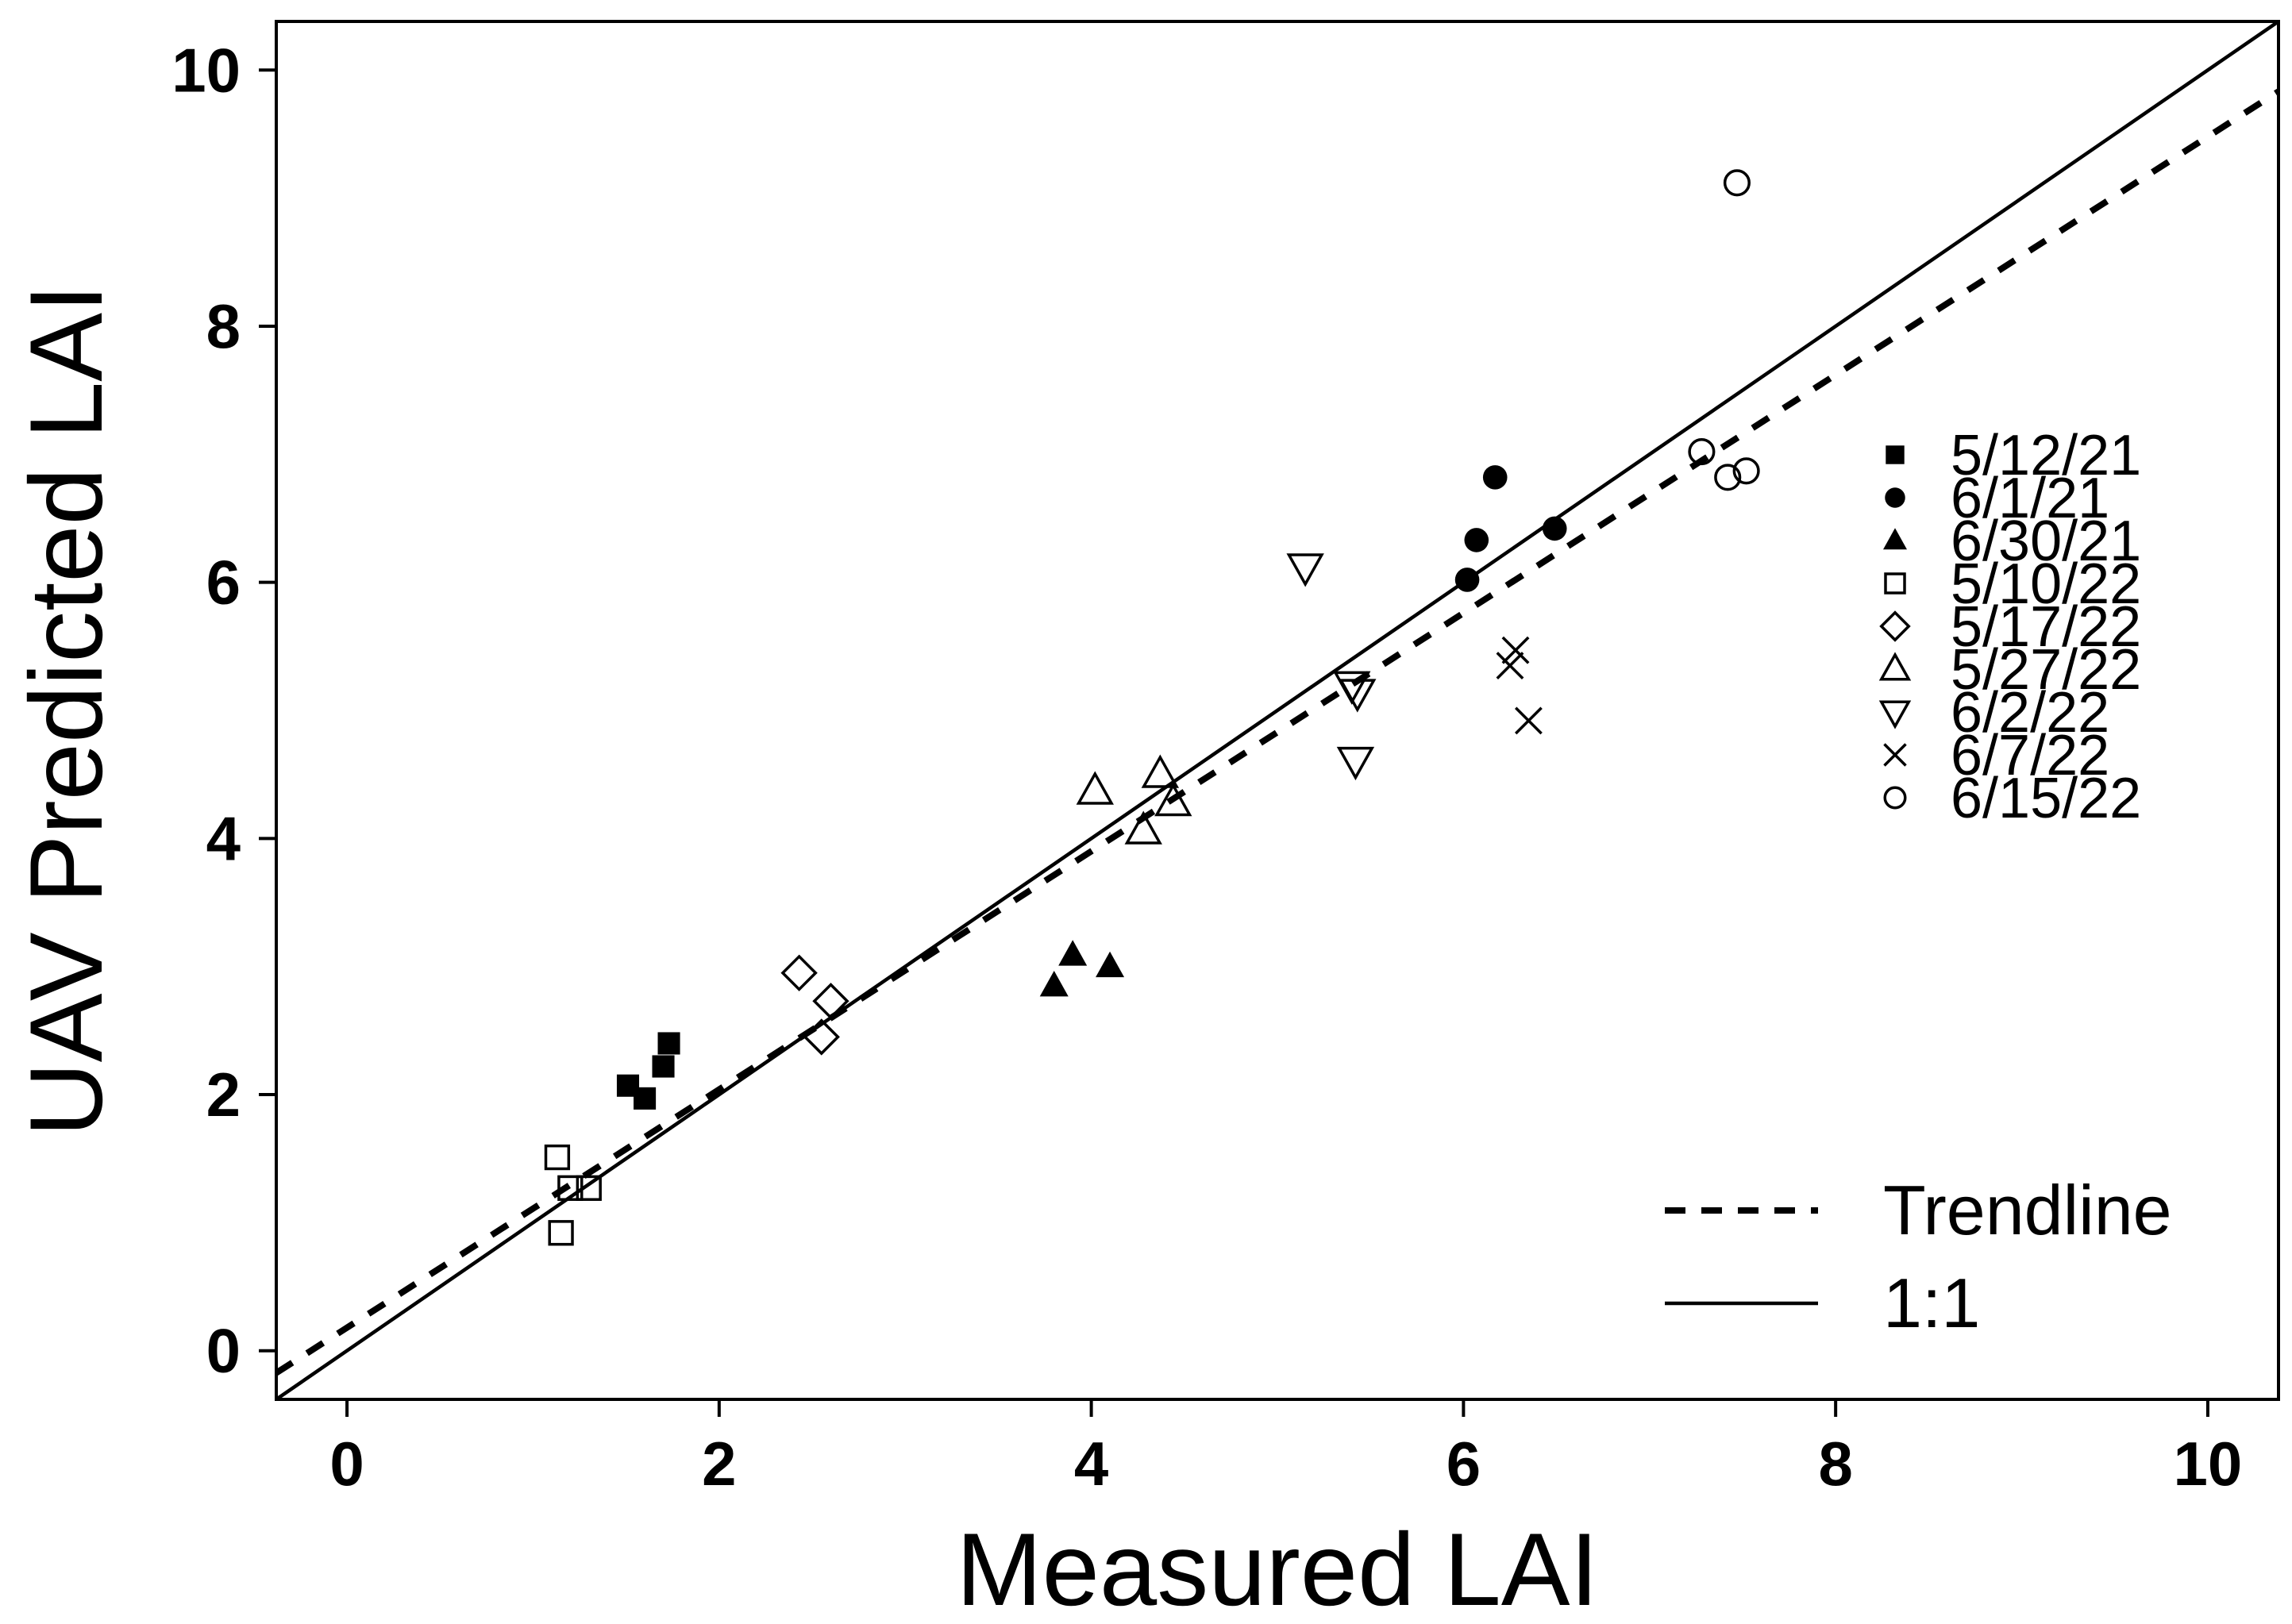  What do you see at coordinates (224, 1094) in the screenshot?
I see `y-tick-label: 2` at bounding box center [224, 1094].